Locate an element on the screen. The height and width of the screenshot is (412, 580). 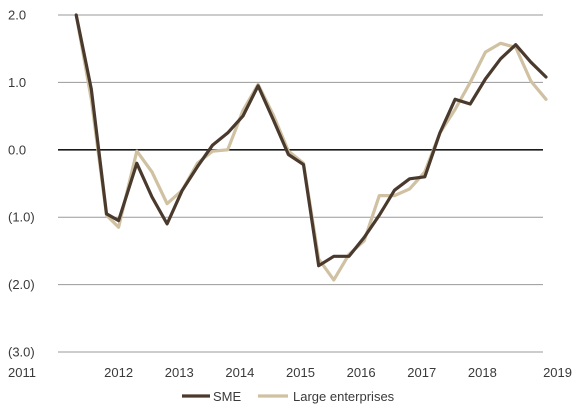
x-tick-label: 2016 is located at coordinates (361, 372).